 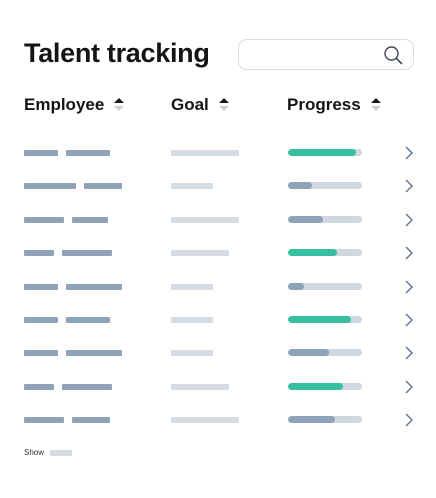 I want to click on column-header-progress: Progress, so click(x=334, y=105).